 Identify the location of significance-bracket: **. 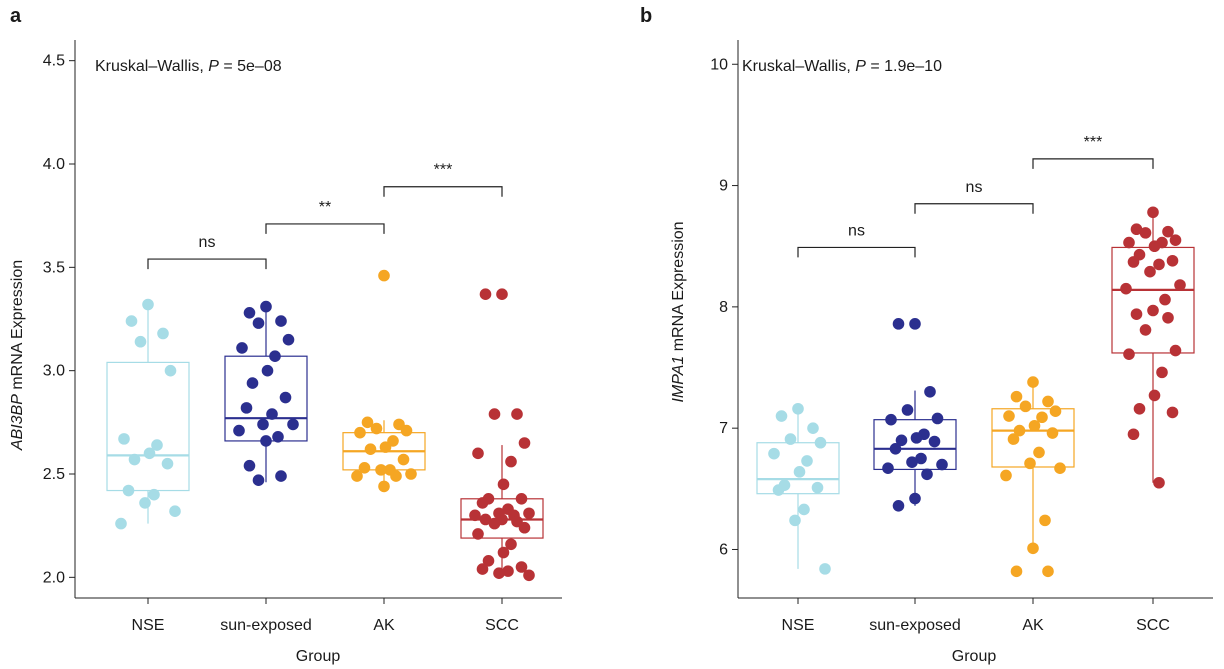
(325, 216).